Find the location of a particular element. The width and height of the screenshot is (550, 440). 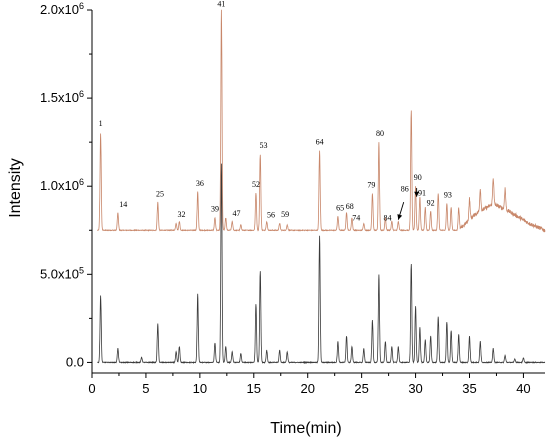

peak-label: 14 is located at coordinates (123, 204).